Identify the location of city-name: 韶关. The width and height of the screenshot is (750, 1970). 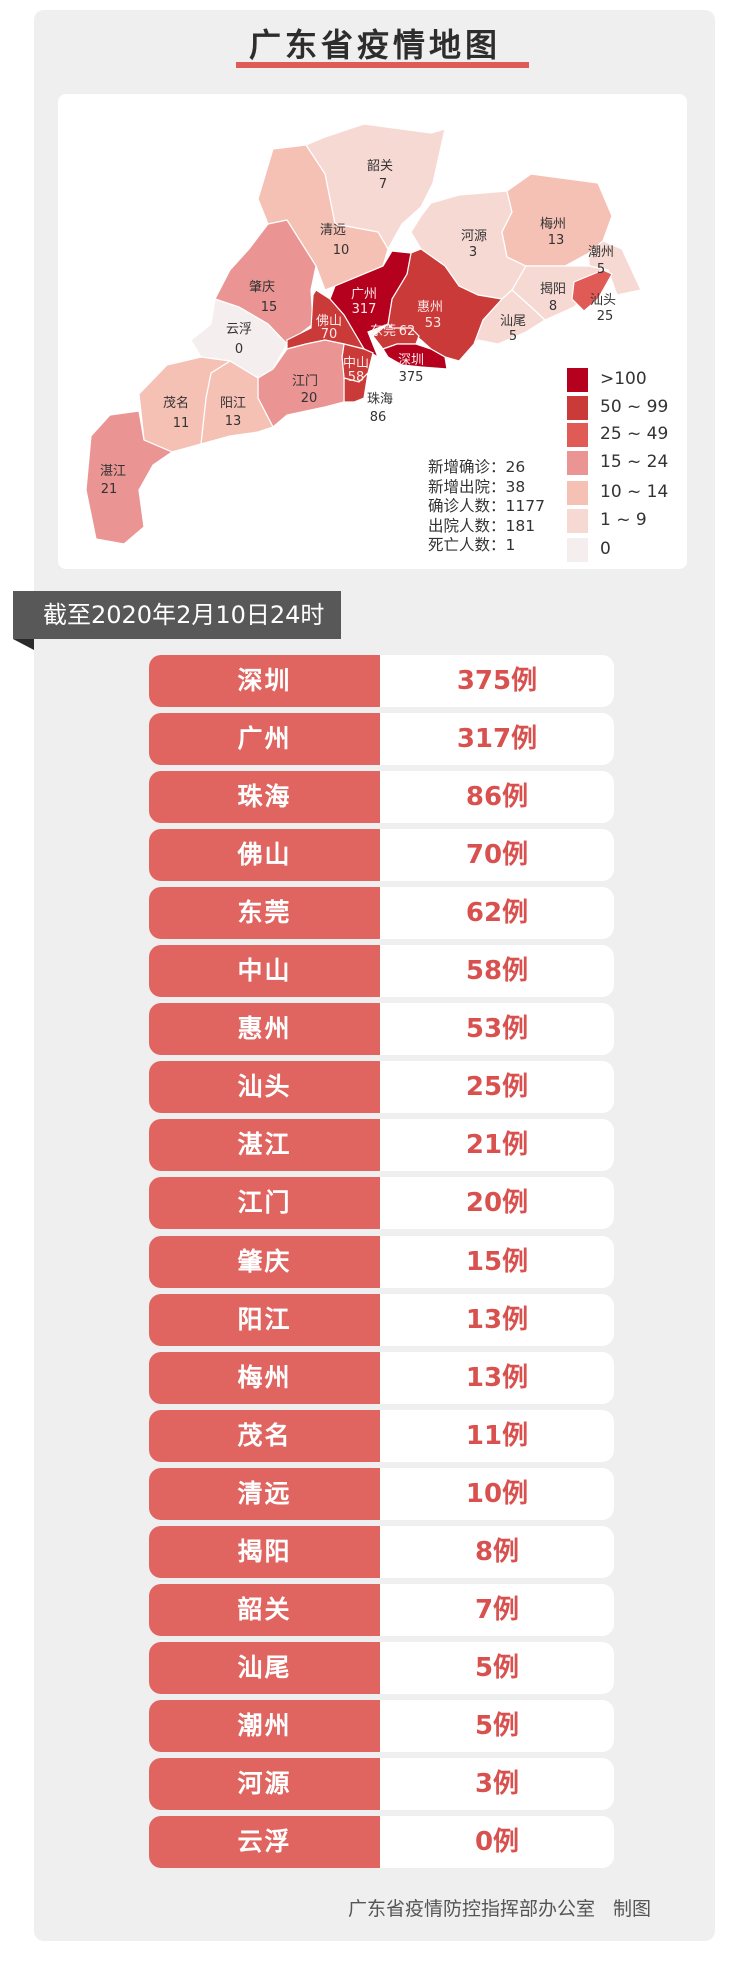
(264, 1609).